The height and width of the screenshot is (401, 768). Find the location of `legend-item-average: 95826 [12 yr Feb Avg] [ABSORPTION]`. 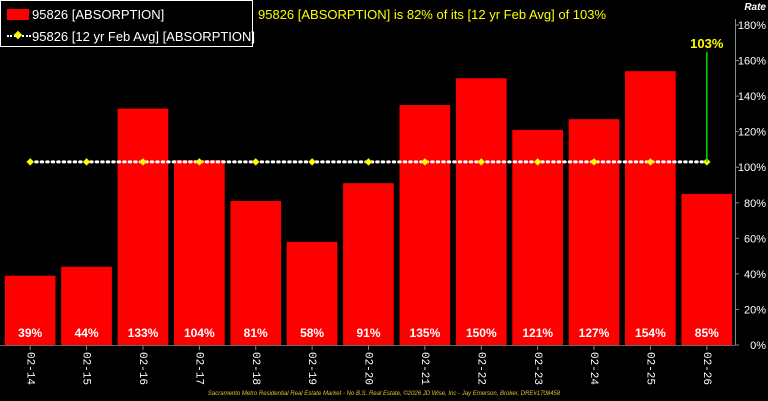

legend-item-average: 95826 [12 yr Feb Avg] [ABSORPTION] is located at coordinates (131, 36).